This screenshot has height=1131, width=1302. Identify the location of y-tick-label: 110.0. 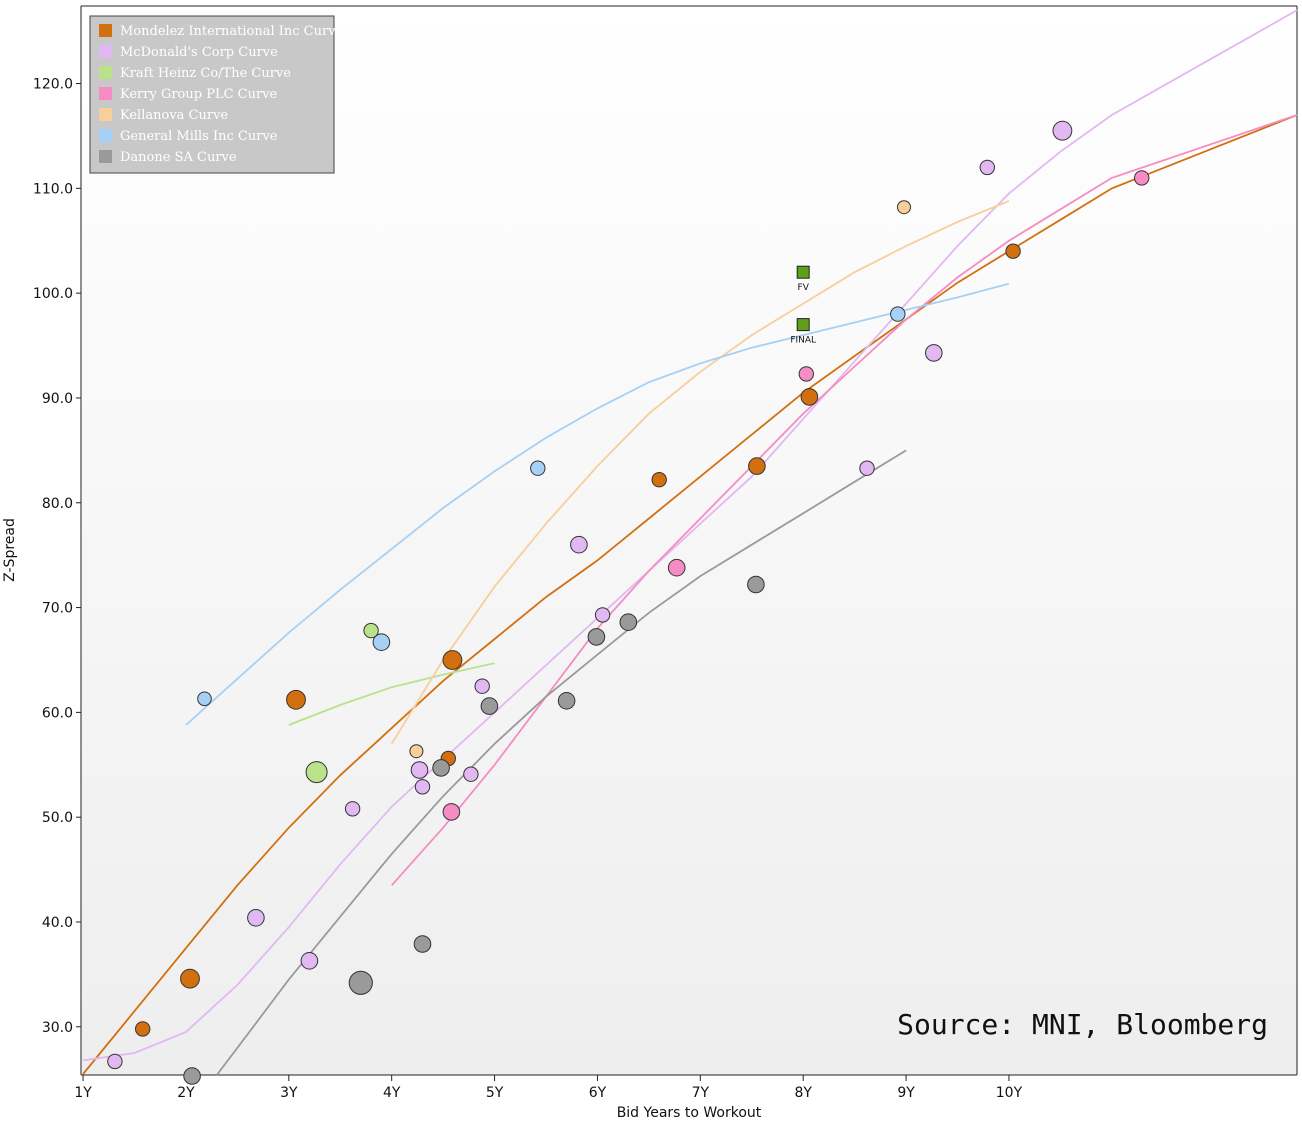
(53, 189).